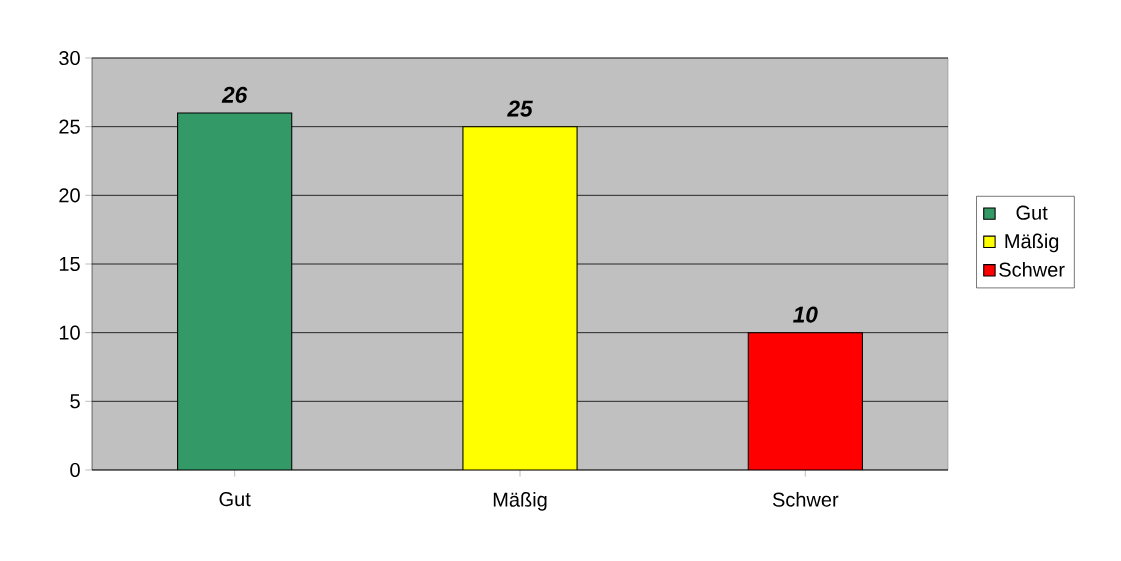  Describe the element at coordinates (69, 58) in the screenshot. I see `y-tick-label: 30` at that location.